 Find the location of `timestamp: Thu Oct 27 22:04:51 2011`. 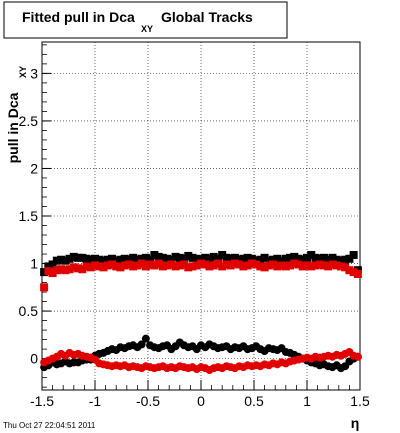

timestamp: Thu Oct 27 22:04:51 2011 is located at coordinates (49, 425).